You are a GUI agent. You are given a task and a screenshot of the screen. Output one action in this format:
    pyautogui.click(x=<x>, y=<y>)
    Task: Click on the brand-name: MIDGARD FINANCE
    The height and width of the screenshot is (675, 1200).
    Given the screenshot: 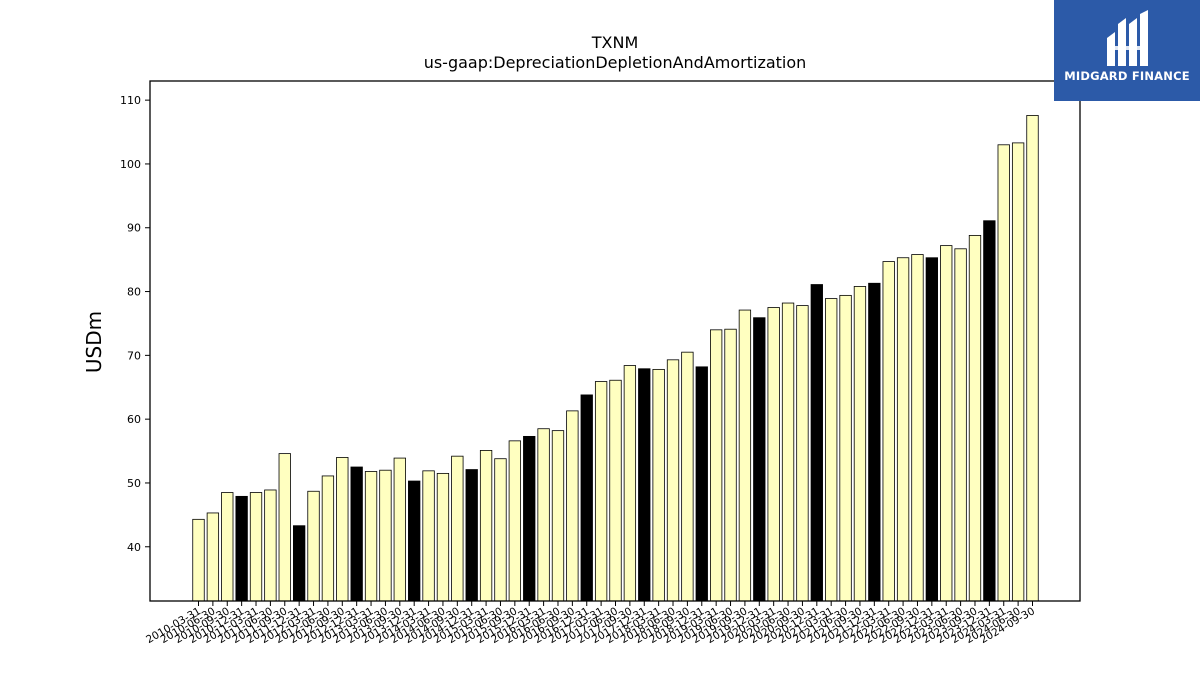 What is the action you would take?
    pyautogui.click(x=1127, y=76)
    